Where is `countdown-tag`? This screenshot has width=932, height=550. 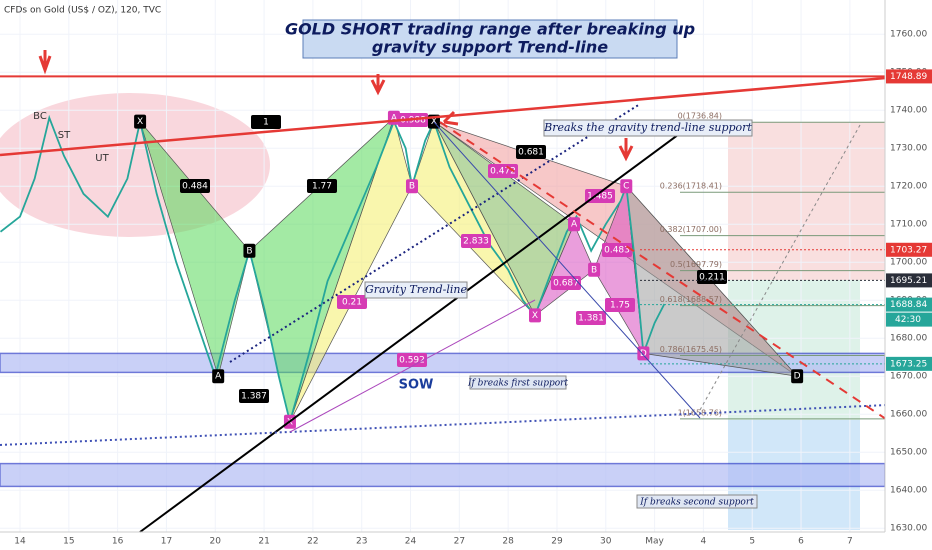
countdown-tag is located at coordinates (909, 319).